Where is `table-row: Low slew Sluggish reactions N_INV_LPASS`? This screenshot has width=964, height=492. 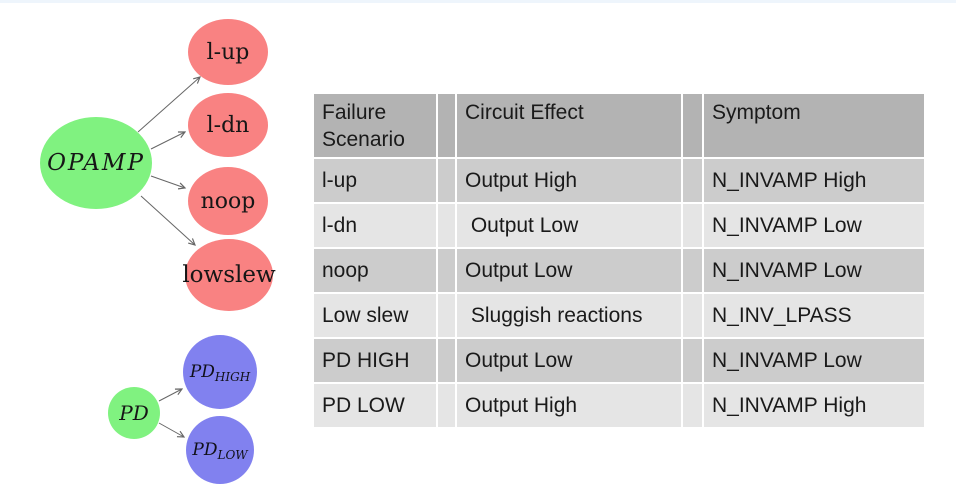
table-row: Low slew Sluggish reactions N_INV_LPASS is located at coordinates (619, 315).